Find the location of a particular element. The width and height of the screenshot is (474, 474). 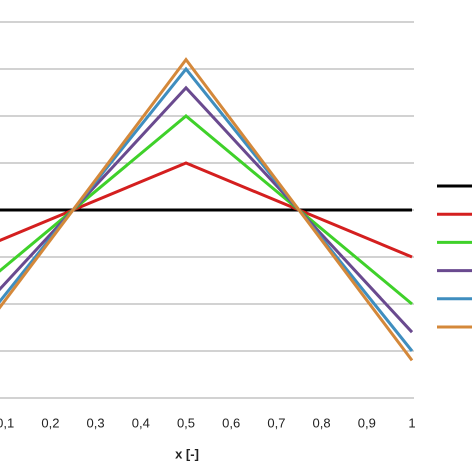

x-tick-label: 0,2 is located at coordinates (50, 422).